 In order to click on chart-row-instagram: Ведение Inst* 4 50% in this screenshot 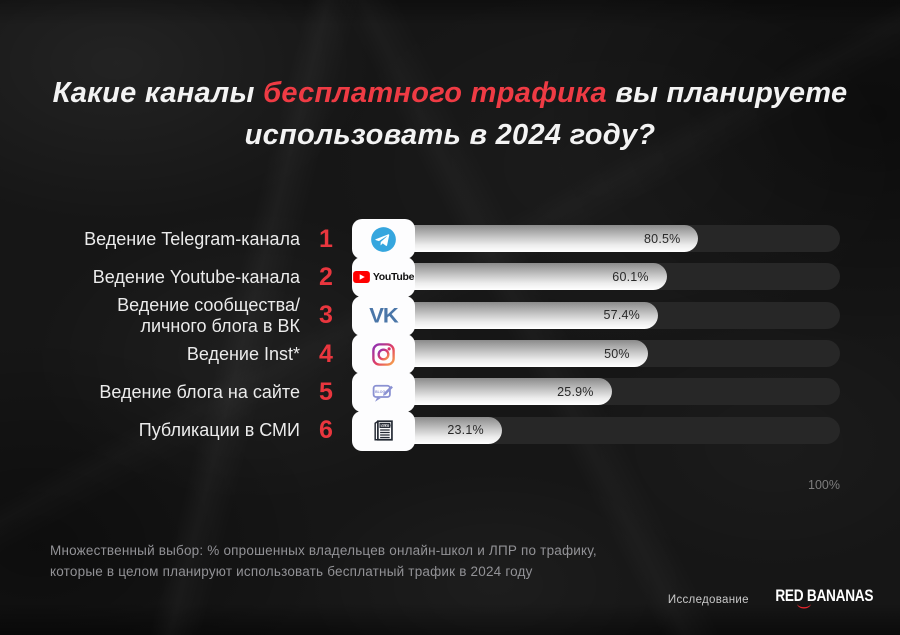, I will do `click(445, 354)`.